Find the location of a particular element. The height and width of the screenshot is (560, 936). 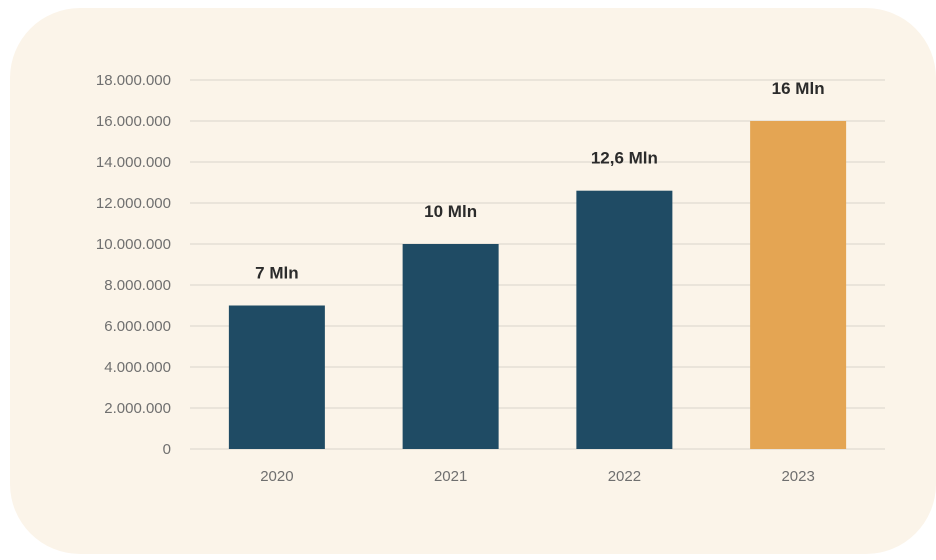

bar-2021 is located at coordinates (450, 346).